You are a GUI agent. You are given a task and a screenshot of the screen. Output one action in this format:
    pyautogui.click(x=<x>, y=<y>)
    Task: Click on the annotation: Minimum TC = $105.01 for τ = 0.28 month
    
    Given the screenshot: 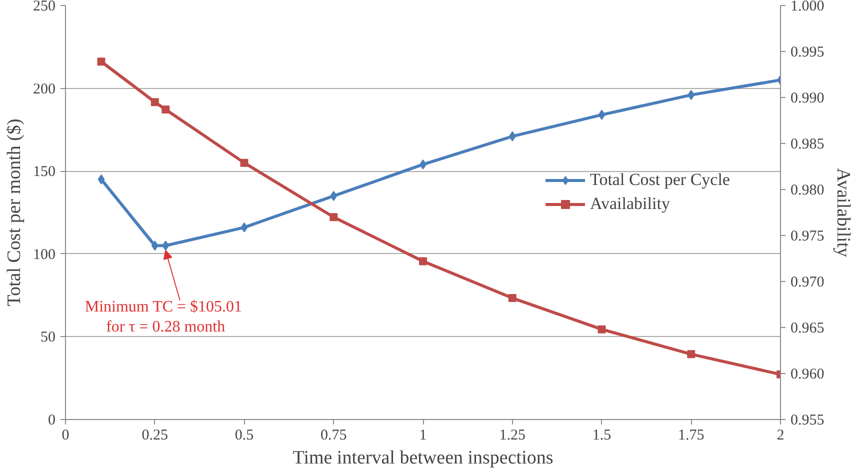 What is the action you would take?
    pyautogui.click(x=163, y=317)
    